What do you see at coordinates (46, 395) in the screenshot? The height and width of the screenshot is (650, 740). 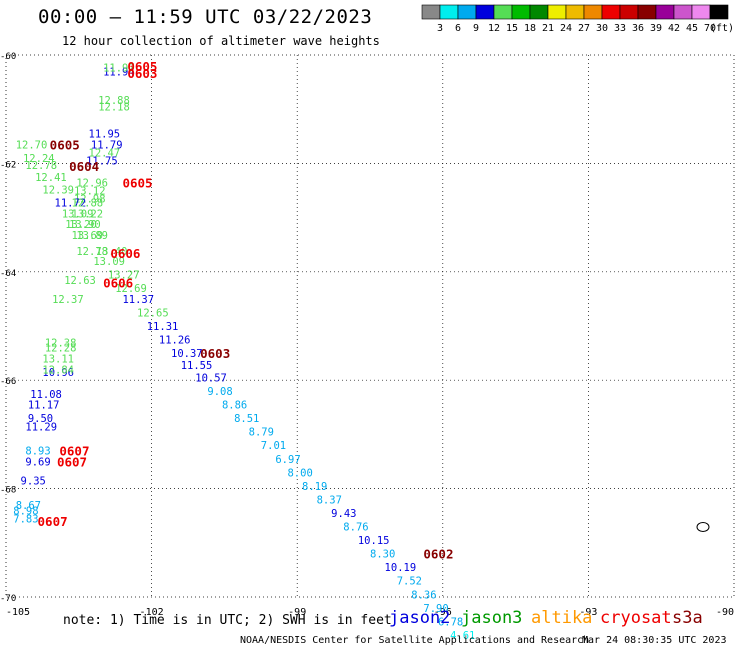 I see `wave-height-label: 11.08` at bounding box center [46, 395].